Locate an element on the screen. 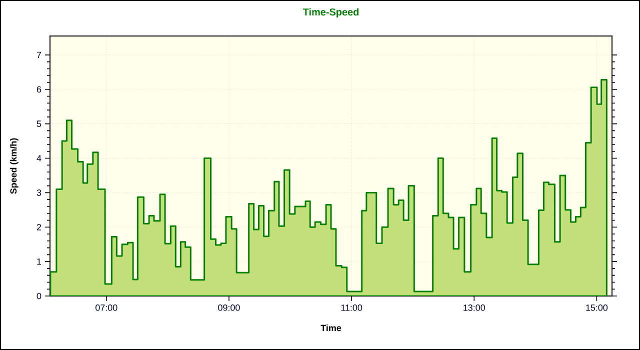 Image resolution: width=640 pixels, height=350 pixels. x-tick-label: 13:00 is located at coordinates (474, 307).